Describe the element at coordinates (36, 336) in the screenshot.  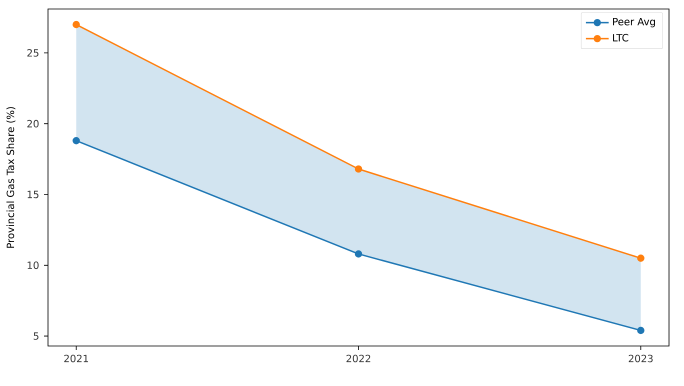
I see `y-tick-label: 5` at that location.